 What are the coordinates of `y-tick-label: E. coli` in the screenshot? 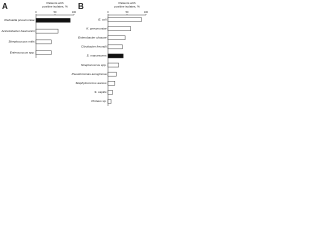 It's located at (102, 19).